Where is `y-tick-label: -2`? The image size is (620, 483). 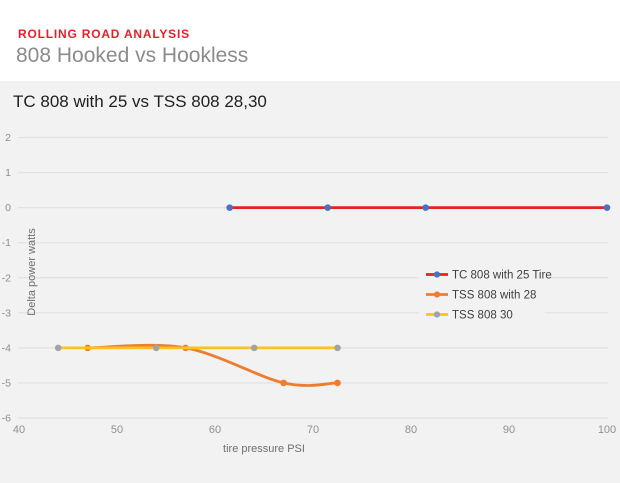
y-tick-label: -2 is located at coordinates (6, 278).